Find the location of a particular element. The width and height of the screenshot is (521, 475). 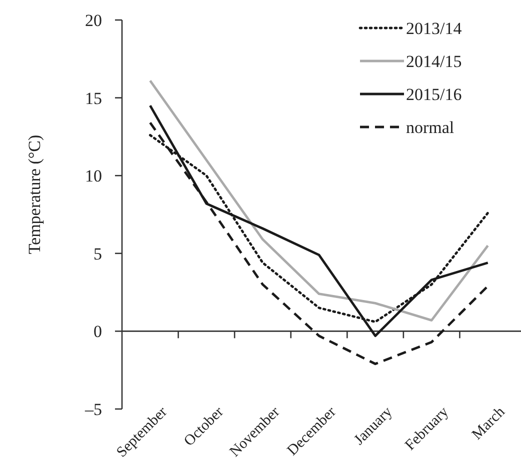

y-tick-label: 5 is located at coordinates (98, 254).